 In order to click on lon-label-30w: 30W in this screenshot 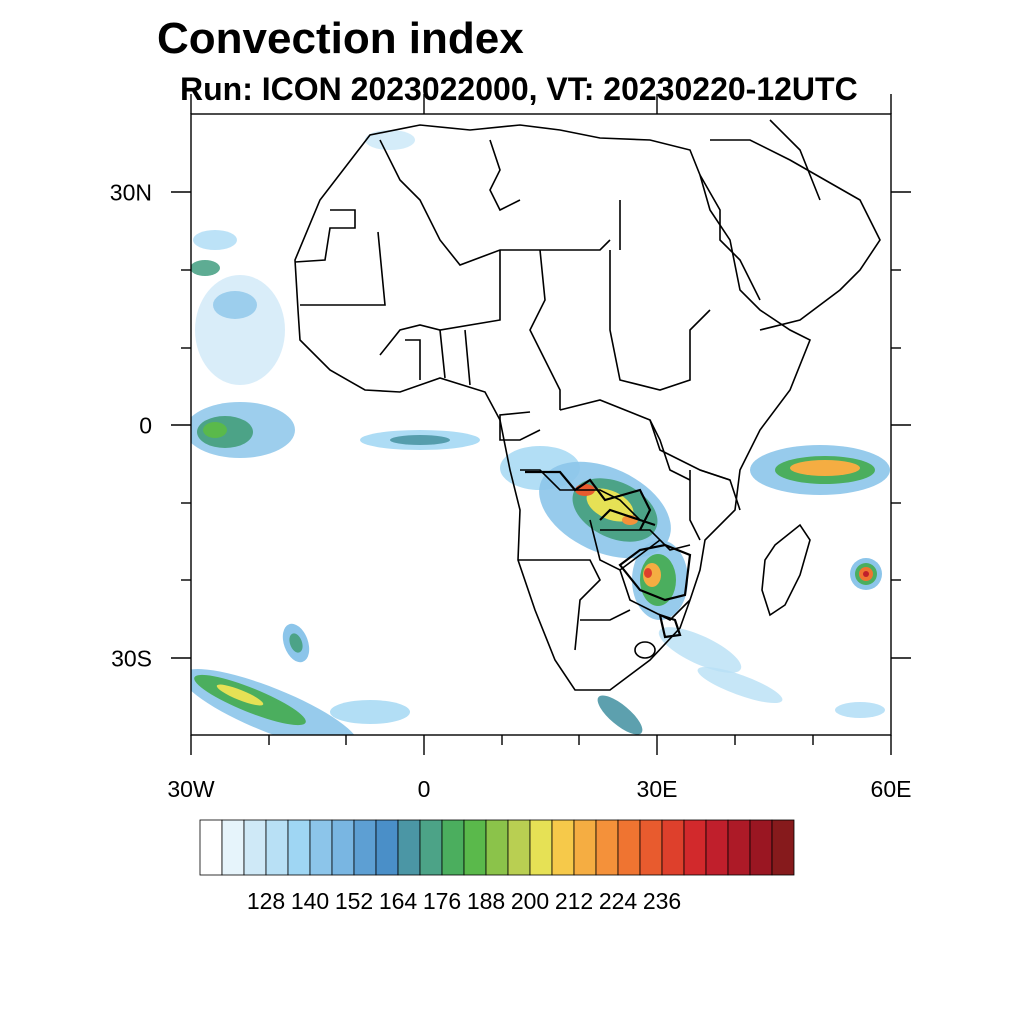, I will do `click(191, 789)`.